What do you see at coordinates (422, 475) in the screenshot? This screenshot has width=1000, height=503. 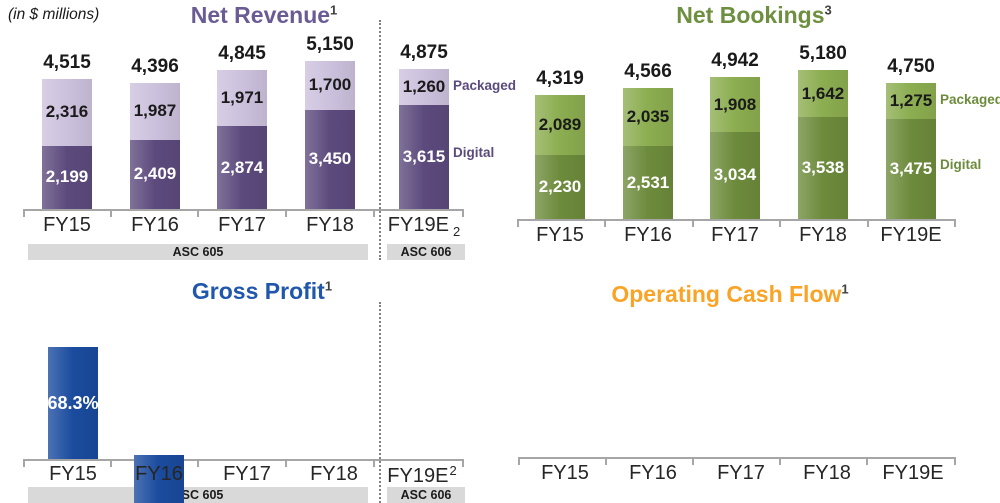 I see `gross_profit-FY19E-axis-label: FY19E2` at bounding box center [422, 475].